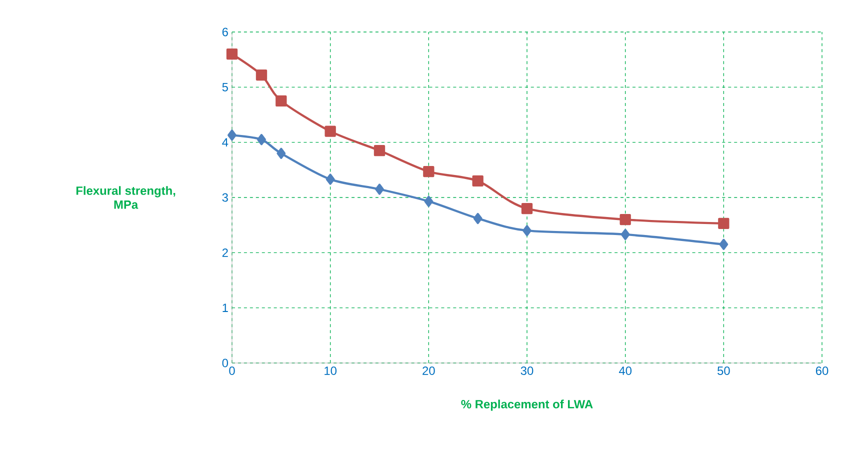 This screenshot has height=459, width=844. I want to click on y-tick-label: 5, so click(225, 87).